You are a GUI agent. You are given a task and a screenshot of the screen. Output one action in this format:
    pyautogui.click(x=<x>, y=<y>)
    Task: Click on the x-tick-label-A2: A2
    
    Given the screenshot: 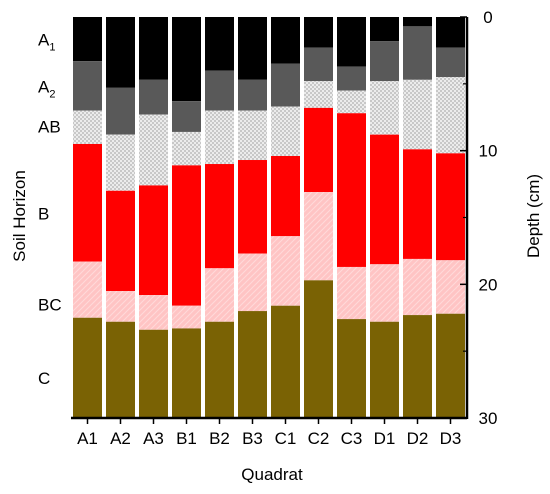 What is the action you would take?
    pyautogui.click(x=120, y=438)
    